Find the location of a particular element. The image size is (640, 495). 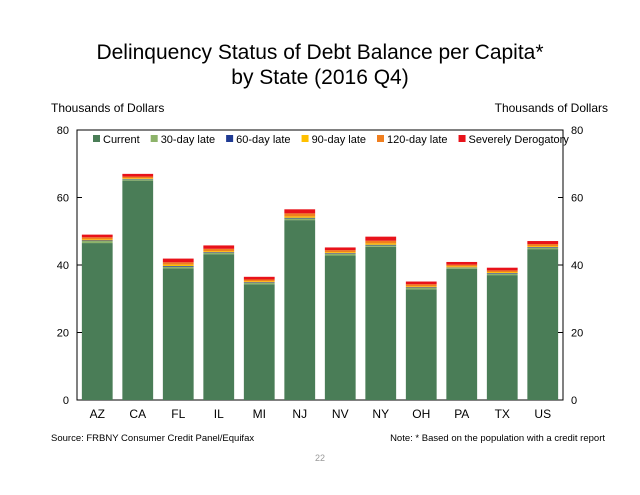

bar-segment-az-severely-derogatory is located at coordinates (97, 236).